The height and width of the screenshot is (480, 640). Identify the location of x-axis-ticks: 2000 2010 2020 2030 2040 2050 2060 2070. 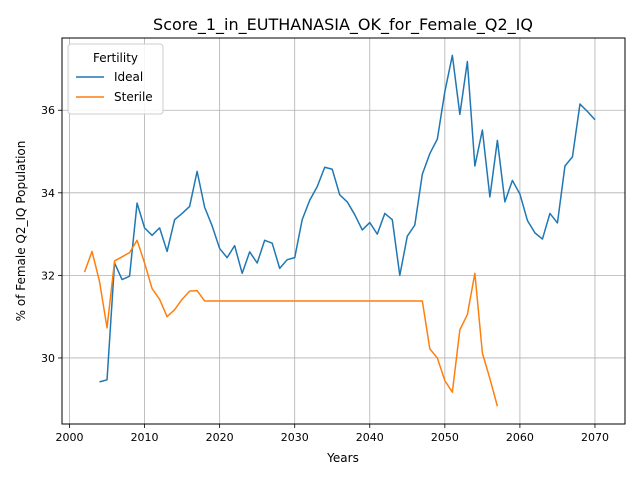
(332, 434).